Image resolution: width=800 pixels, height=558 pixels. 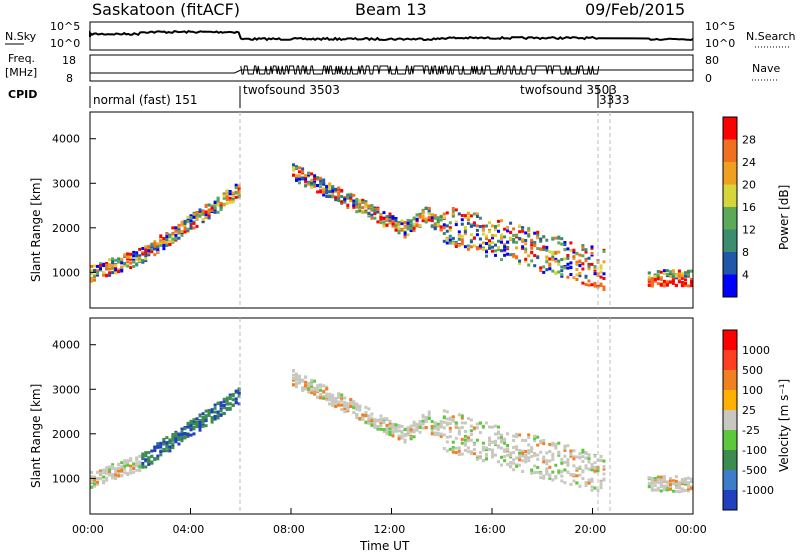 I want to click on colorbar-tick-label: 1000, so click(x=756, y=350).